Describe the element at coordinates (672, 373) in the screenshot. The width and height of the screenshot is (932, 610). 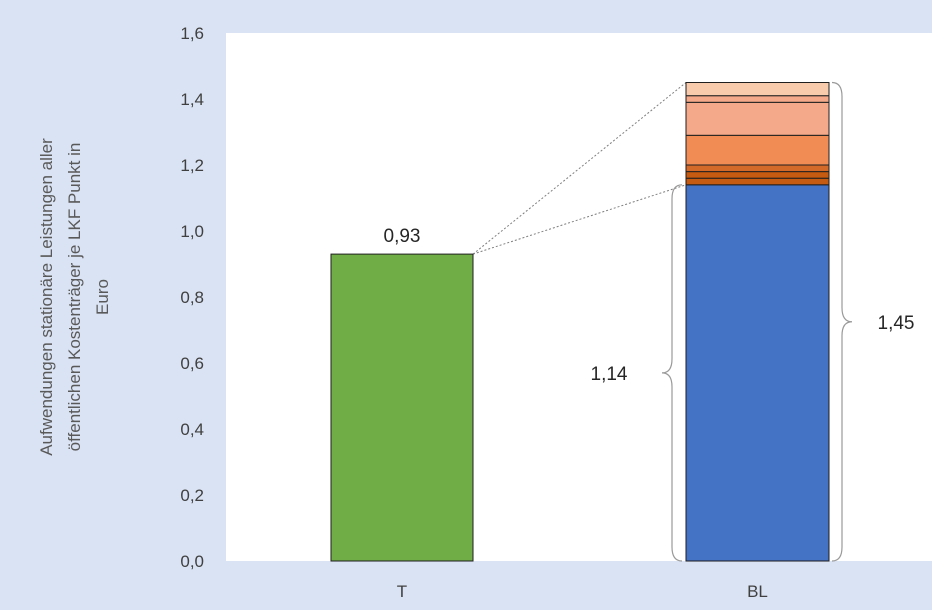
I see `brace-left` at that location.